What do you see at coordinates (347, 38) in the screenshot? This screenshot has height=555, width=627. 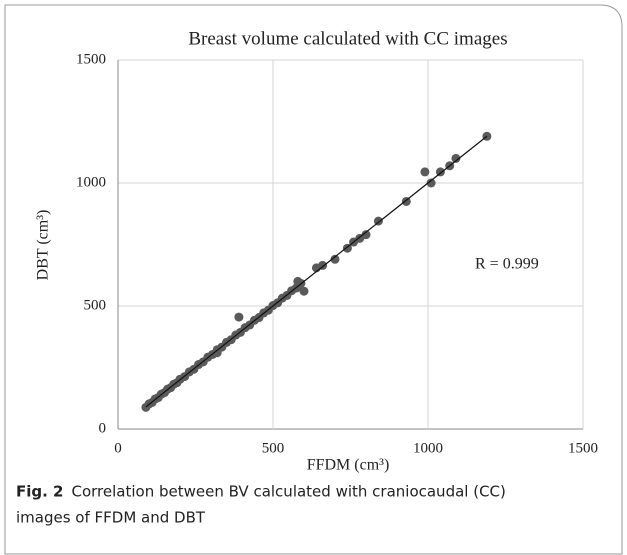 I see `chart-title: Breast volume calculated with CC images` at bounding box center [347, 38].